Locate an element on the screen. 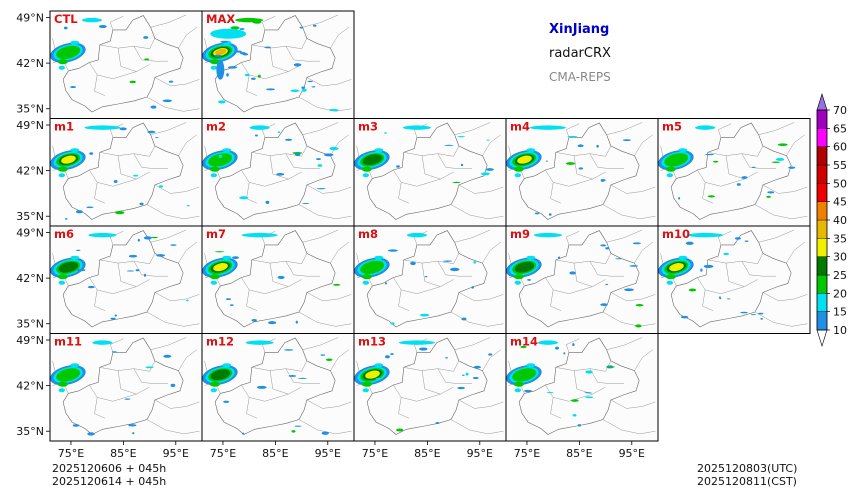 This screenshot has height=501, width=860. x-tick-label: 75°E is located at coordinates (71, 453).